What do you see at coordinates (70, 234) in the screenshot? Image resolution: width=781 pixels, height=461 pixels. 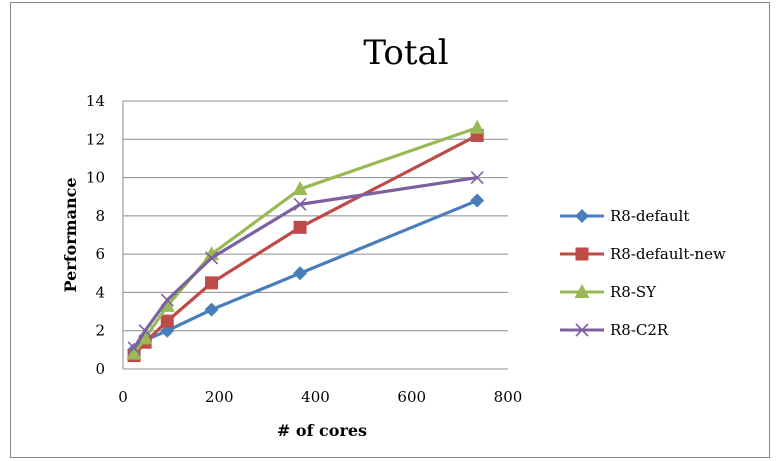 I see `y-axis-label: Performance` at bounding box center [70, 234].